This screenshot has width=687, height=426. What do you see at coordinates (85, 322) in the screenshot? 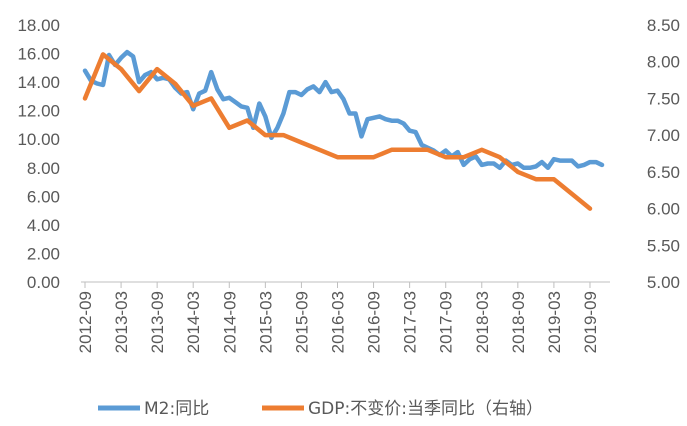
I see `x-tick-label: 2012-09` at bounding box center [85, 322].